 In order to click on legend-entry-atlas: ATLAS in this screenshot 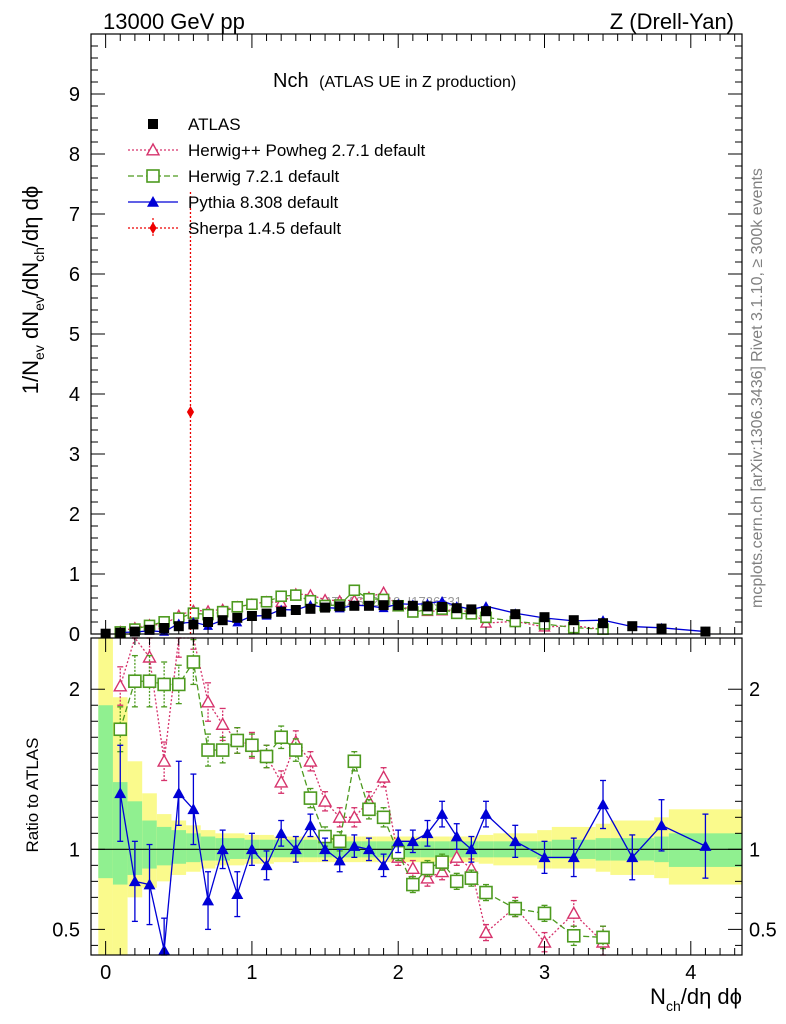, I will do `click(194, 124)`.